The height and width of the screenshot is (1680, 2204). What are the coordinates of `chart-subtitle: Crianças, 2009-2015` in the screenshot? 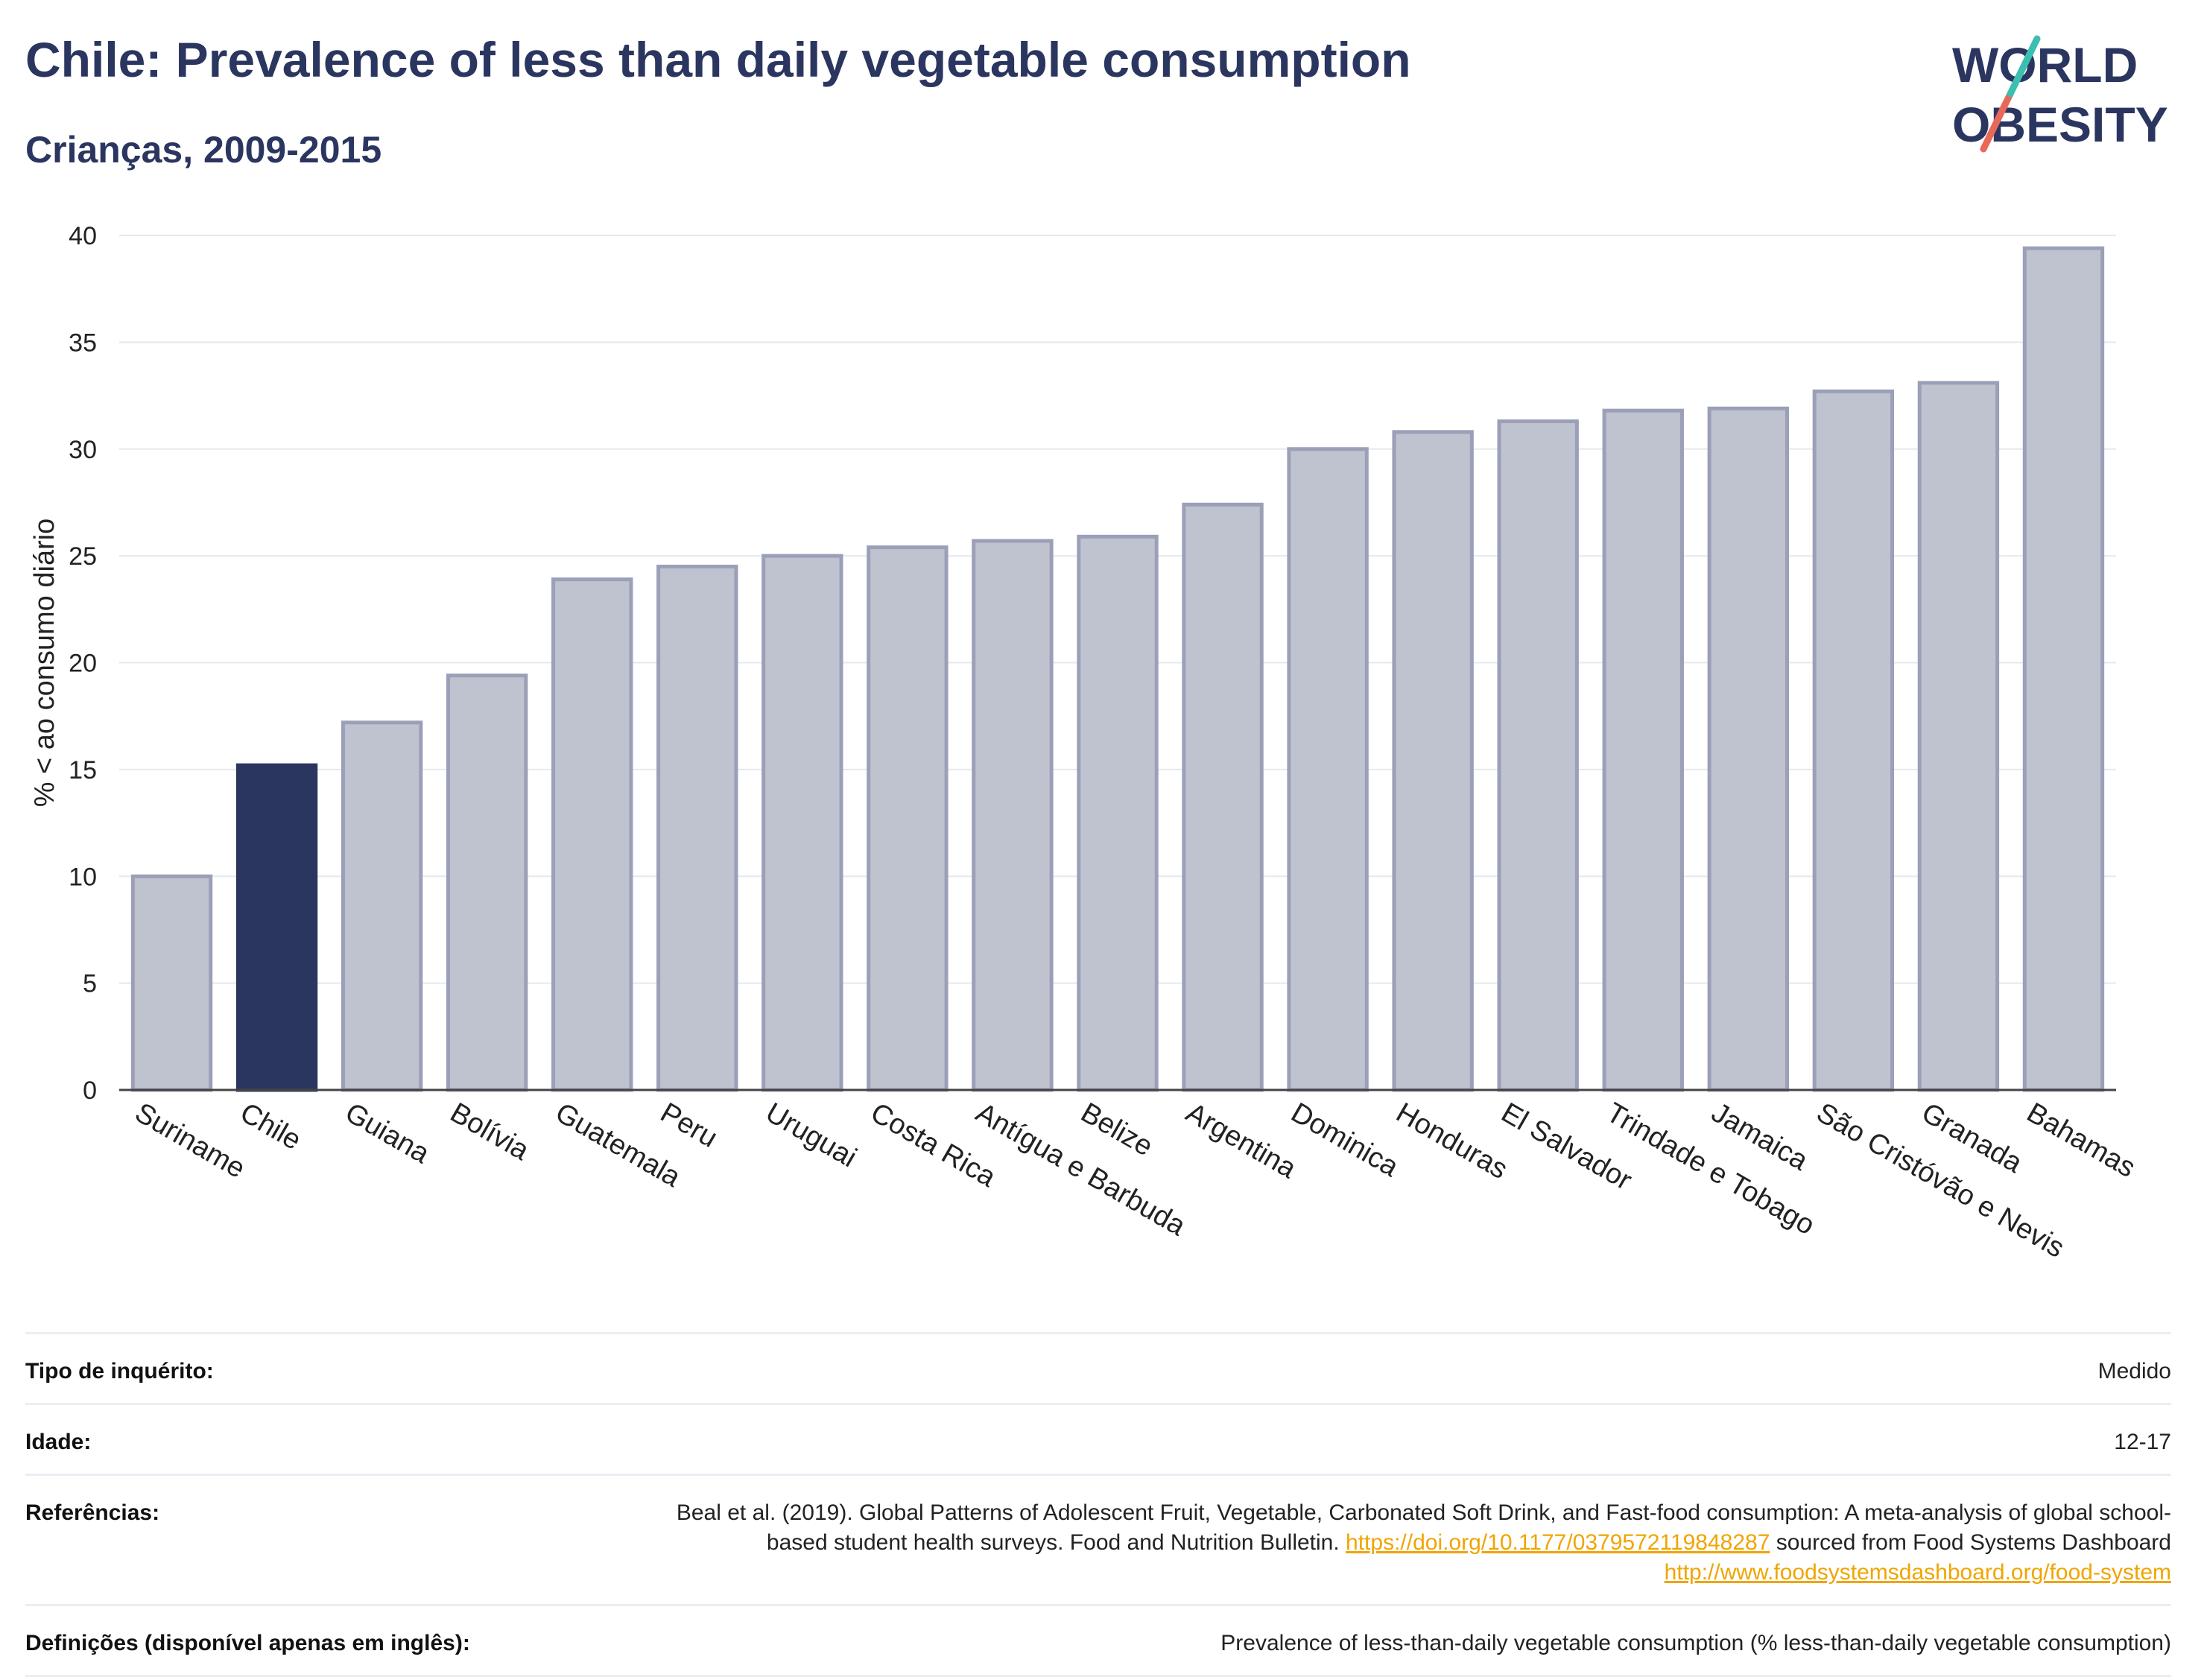 It's located at (203, 150).